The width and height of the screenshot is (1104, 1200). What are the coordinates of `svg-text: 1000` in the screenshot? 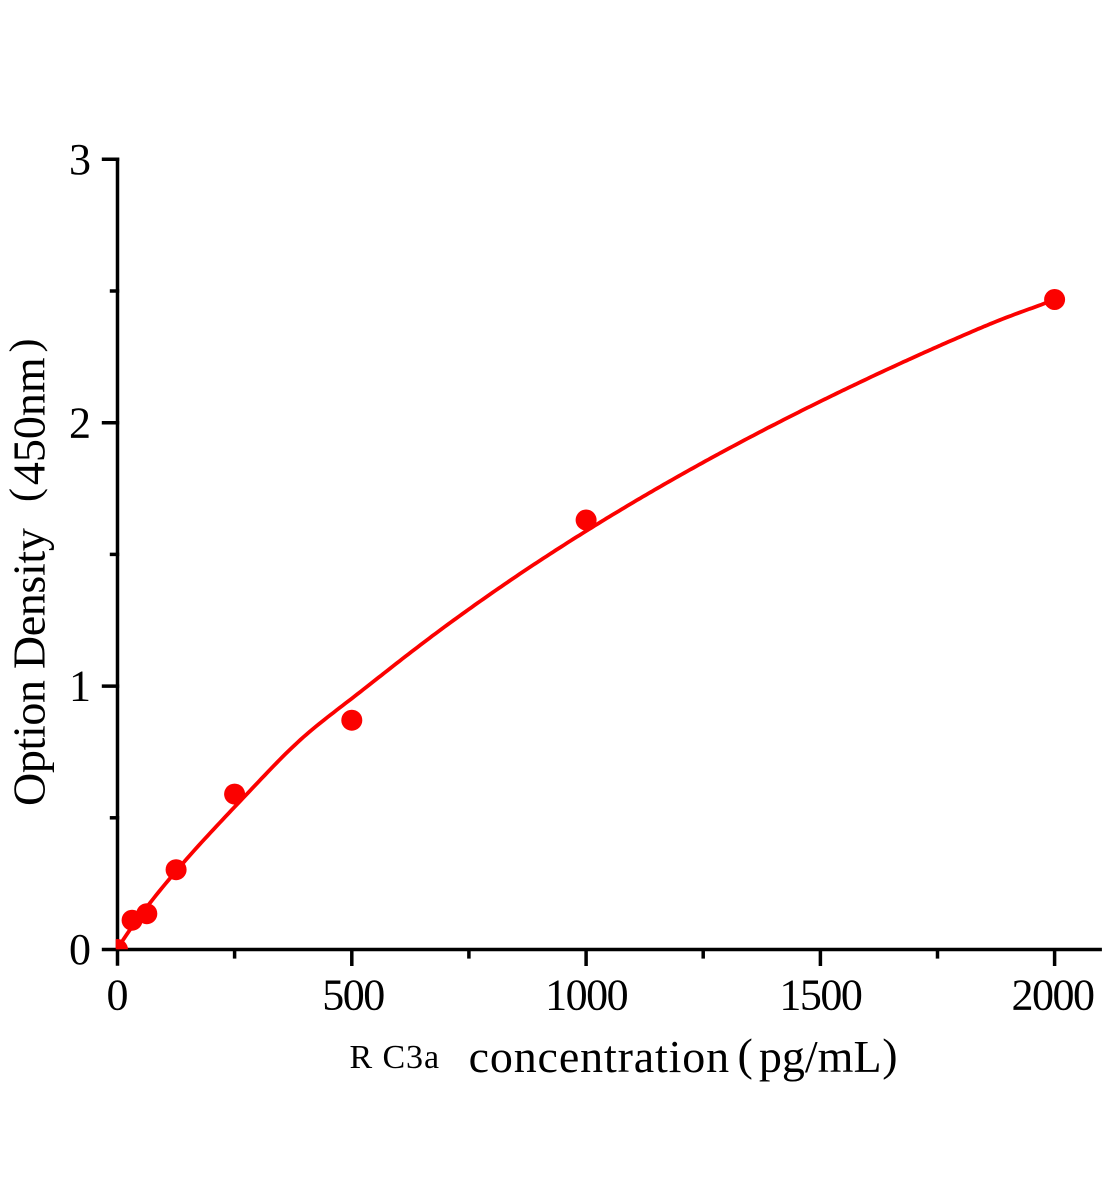 It's located at (586, 995).